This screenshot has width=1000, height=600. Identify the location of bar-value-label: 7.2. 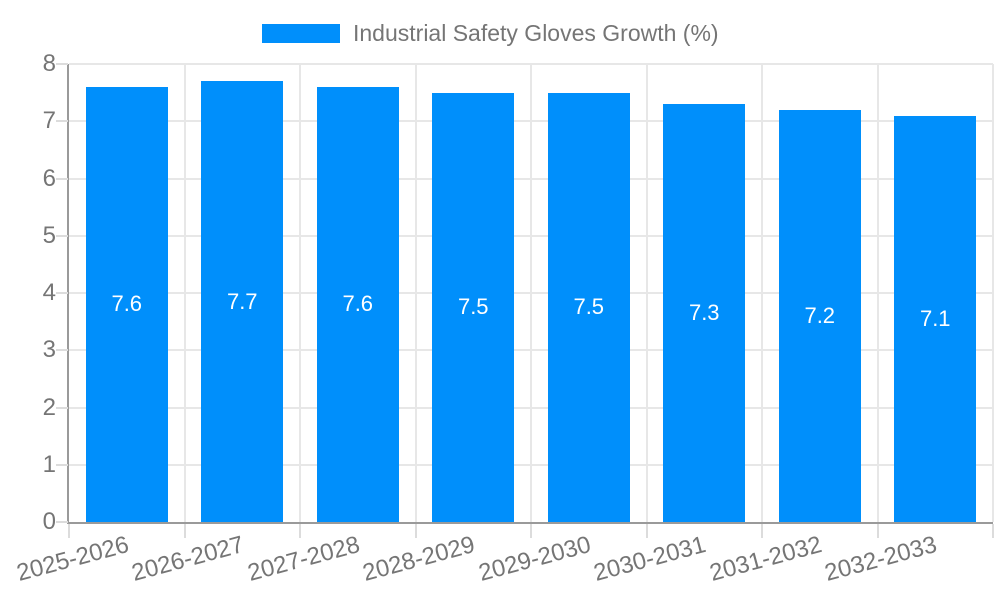
(820, 315).